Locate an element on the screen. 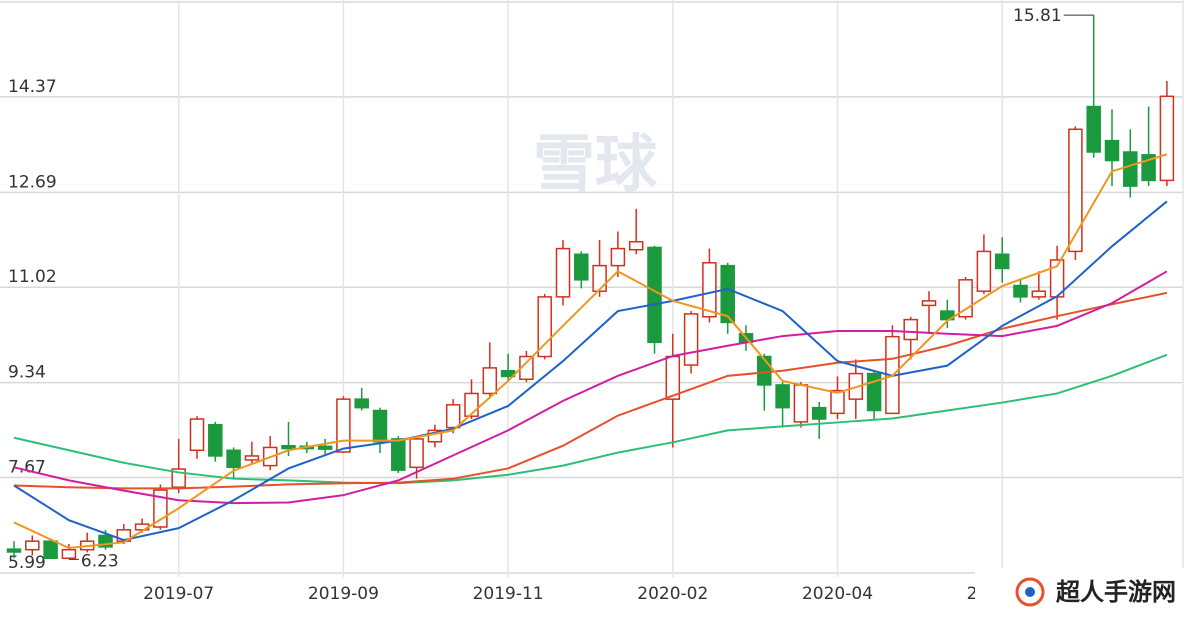 This screenshot has width=1200, height=617. high-label: 15.81 is located at coordinates (1037, 16).